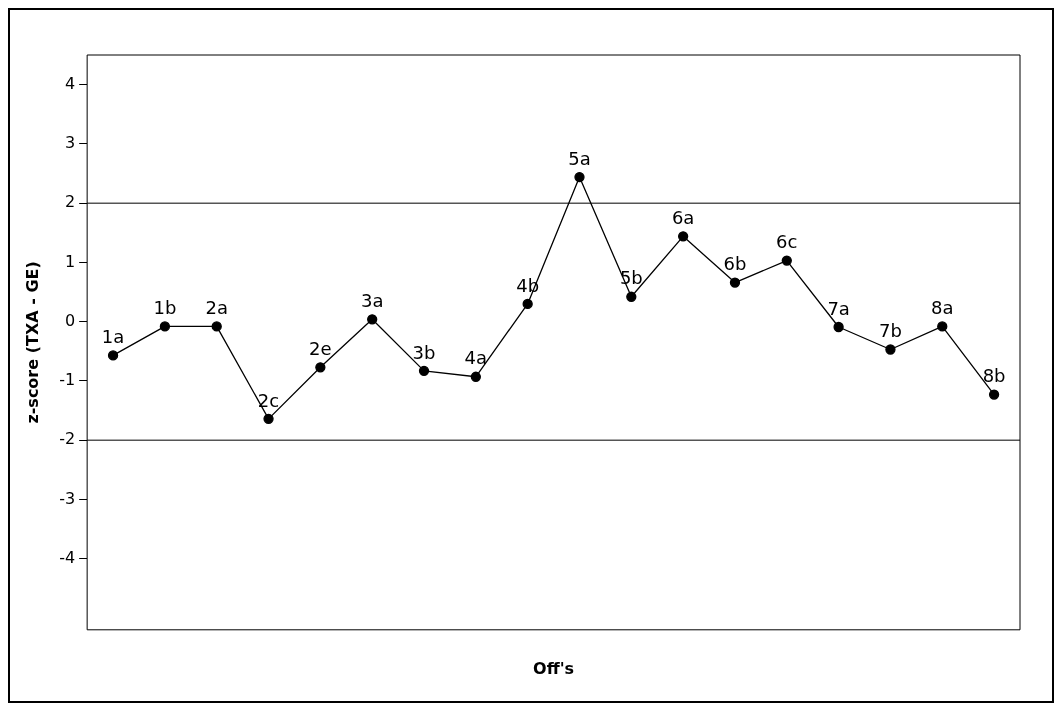  What do you see at coordinates (67, 439) in the screenshot?
I see `y-tick-label: -2` at bounding box center [67, 439].